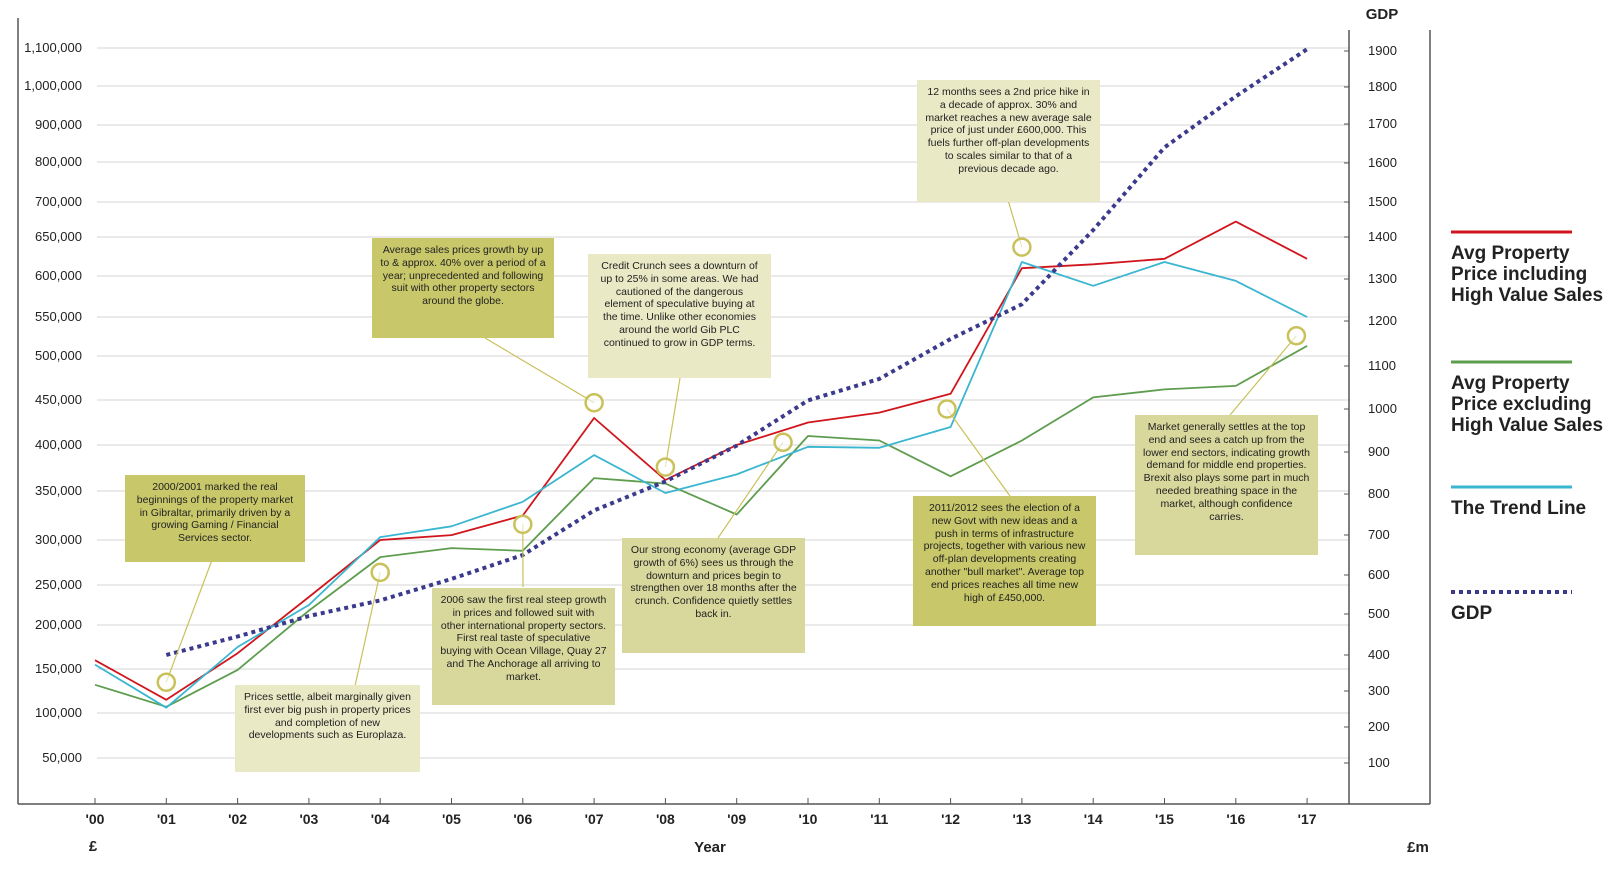  I want to click on right-unit-label: £m, so click(1418, 847).